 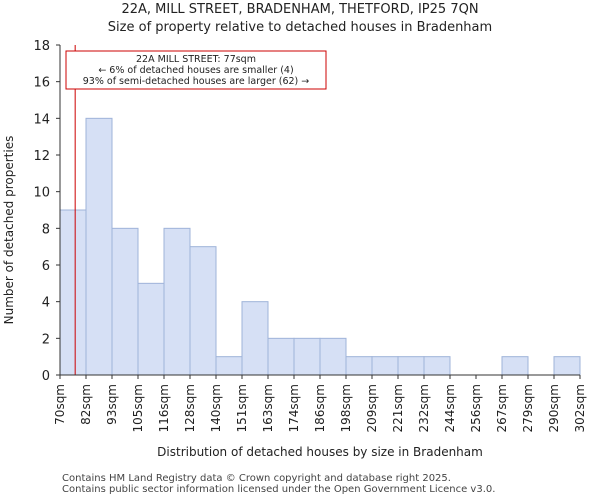 What do you see at coordinates (346, 408) in the screenshot?
I see `x-tick-label: 198sqm` at bounding box center [346, 408].